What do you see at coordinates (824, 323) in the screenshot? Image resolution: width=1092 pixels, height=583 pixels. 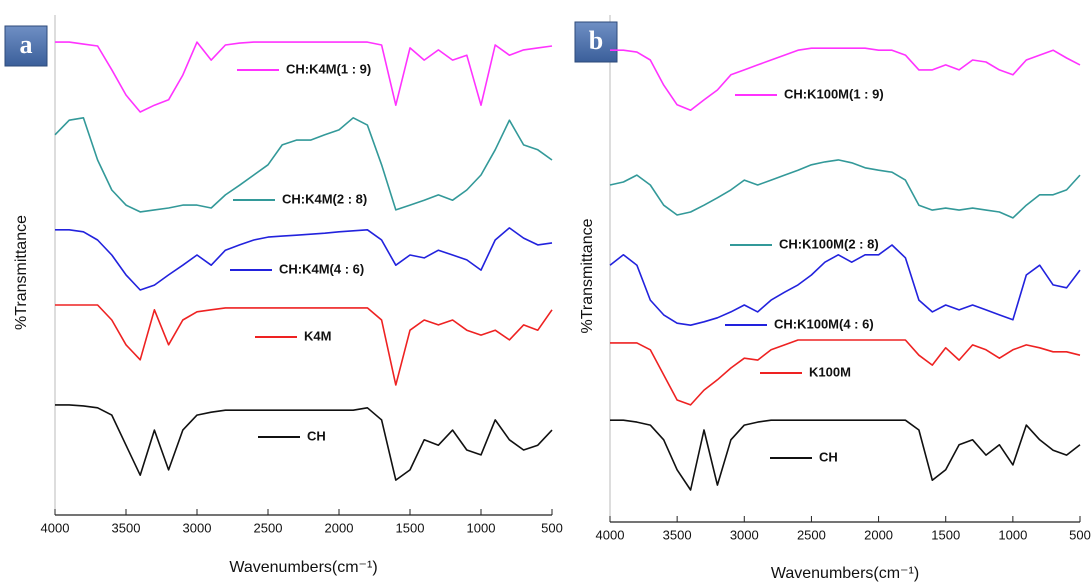 I see `legend-label: CH:K100M(4 : 6)` at bounding box center [824, 323].